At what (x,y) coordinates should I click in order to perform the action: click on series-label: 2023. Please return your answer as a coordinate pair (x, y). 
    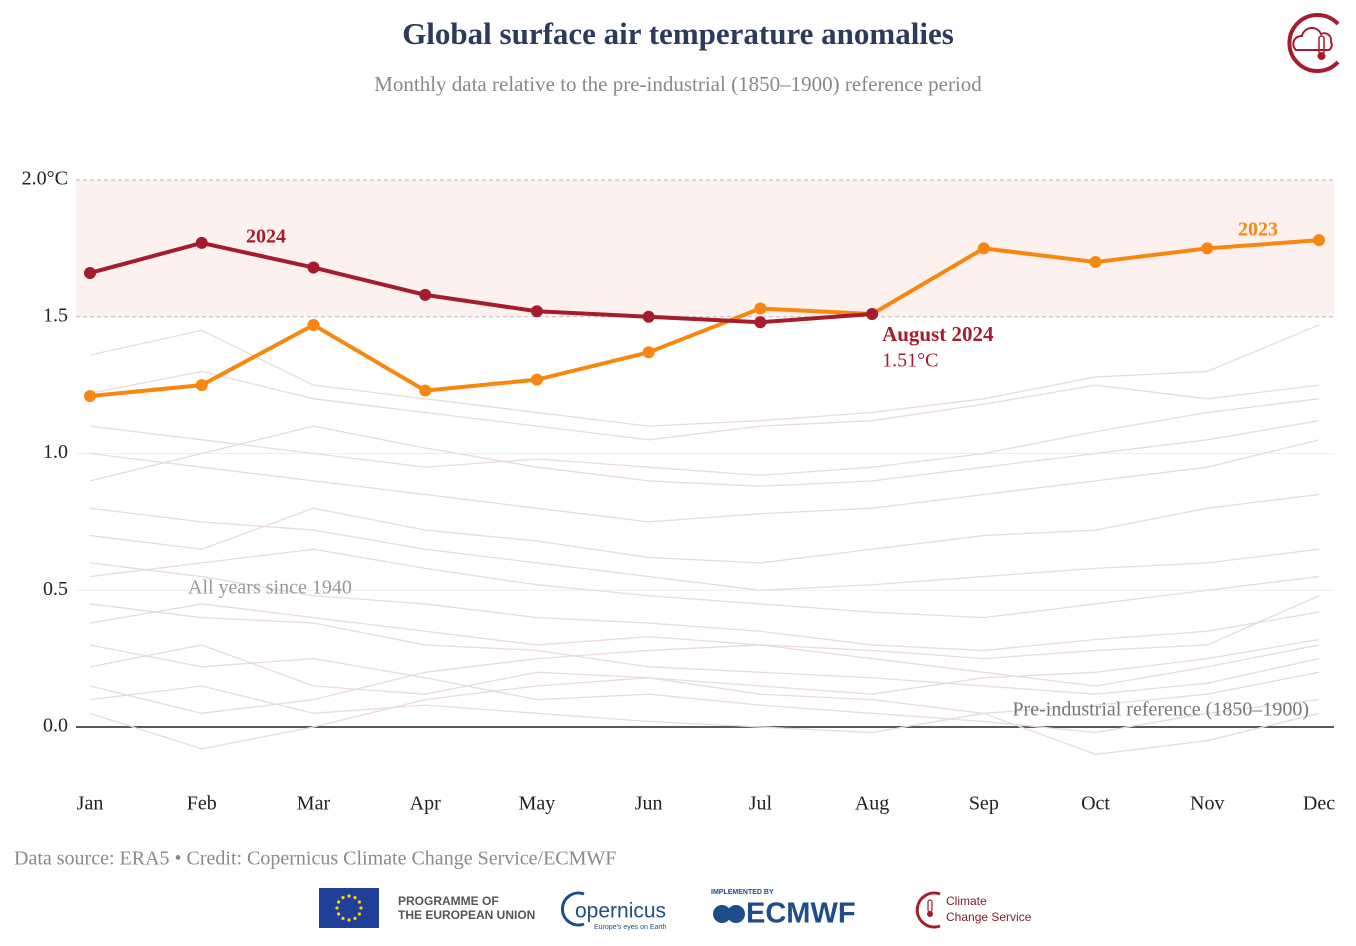
    Looking at the image, I should click on (1258, 230).